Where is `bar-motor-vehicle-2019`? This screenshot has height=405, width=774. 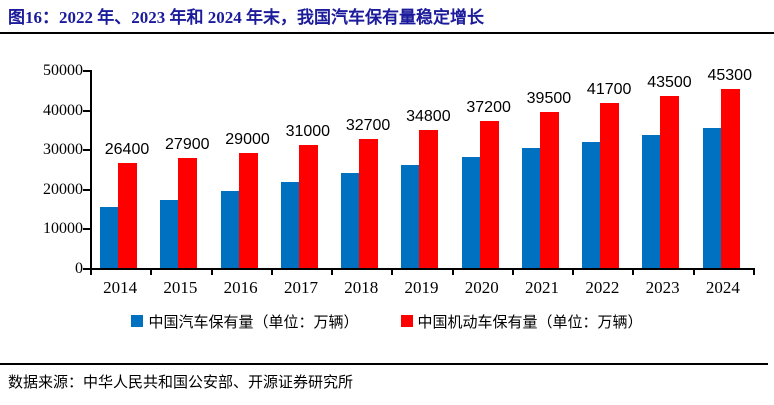
bar-motor-vehicle-2019 is located at coordinates (429, 199).